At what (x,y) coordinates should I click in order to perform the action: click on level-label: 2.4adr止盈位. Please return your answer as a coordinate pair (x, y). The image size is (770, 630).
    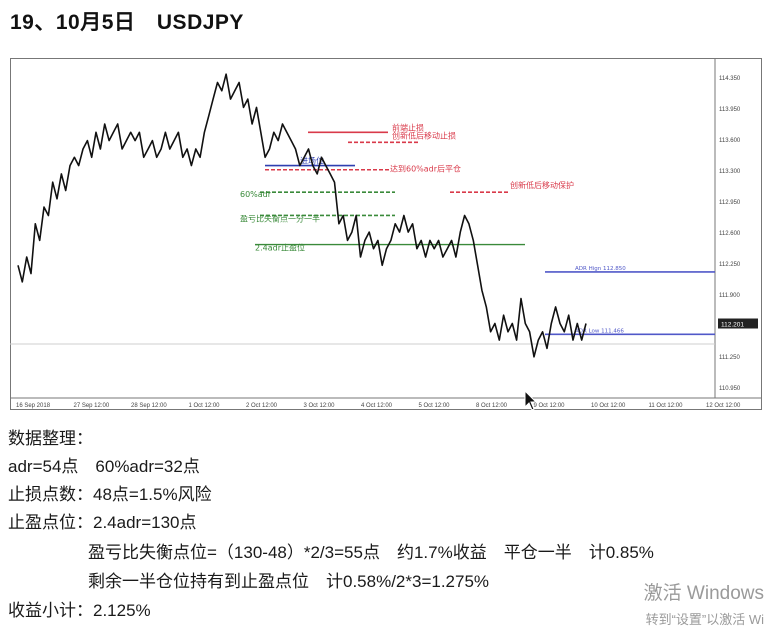
    Looking at the image, I should click on (280, 248).